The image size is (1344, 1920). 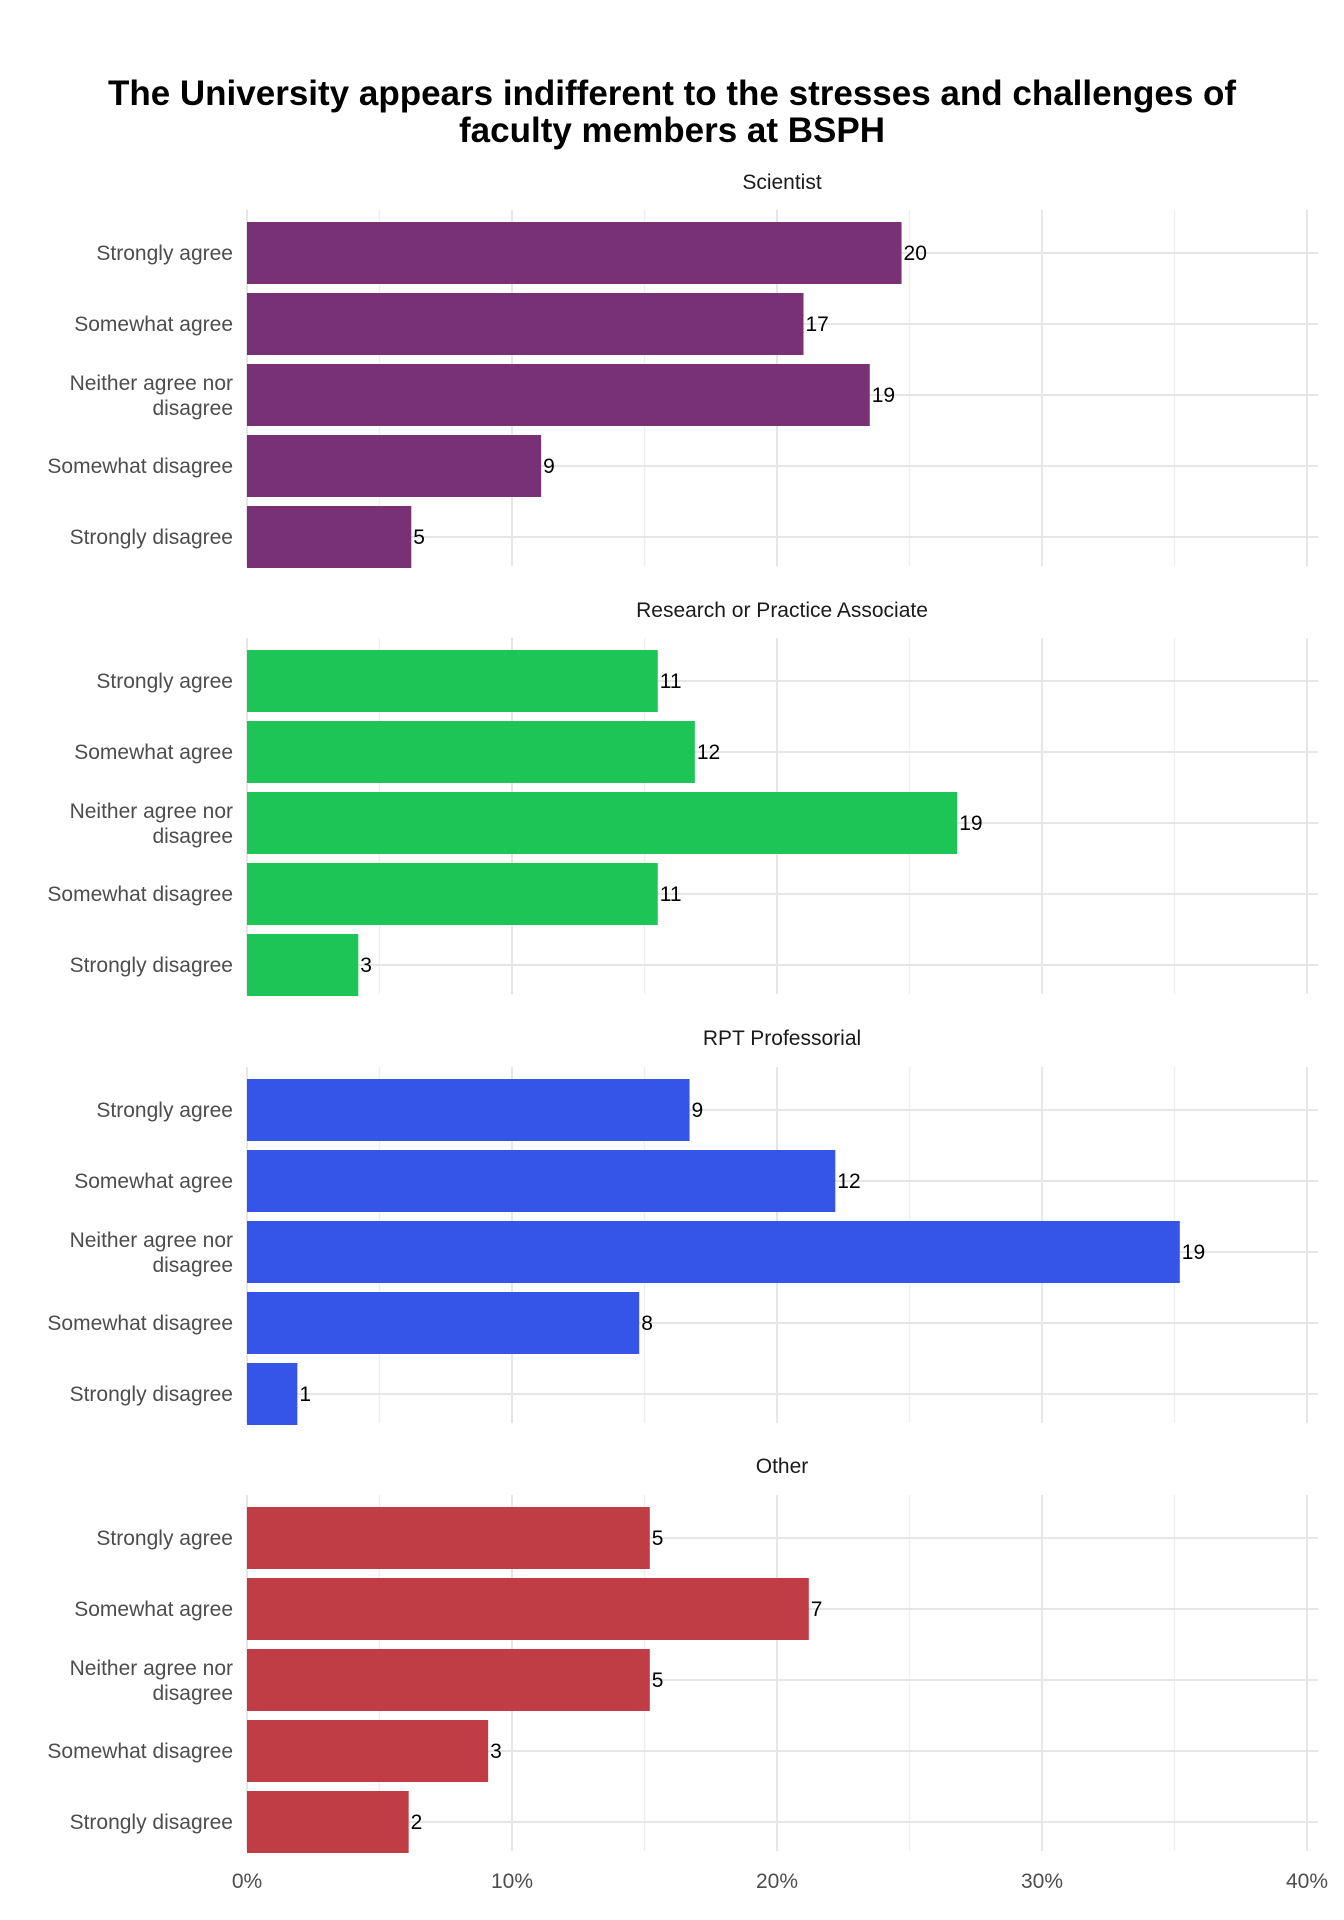 What do you see at coordinates (782, 1038) in the screenshot?
I see `facet-title: RPT Professorial` at bounding box center [782, 1038].